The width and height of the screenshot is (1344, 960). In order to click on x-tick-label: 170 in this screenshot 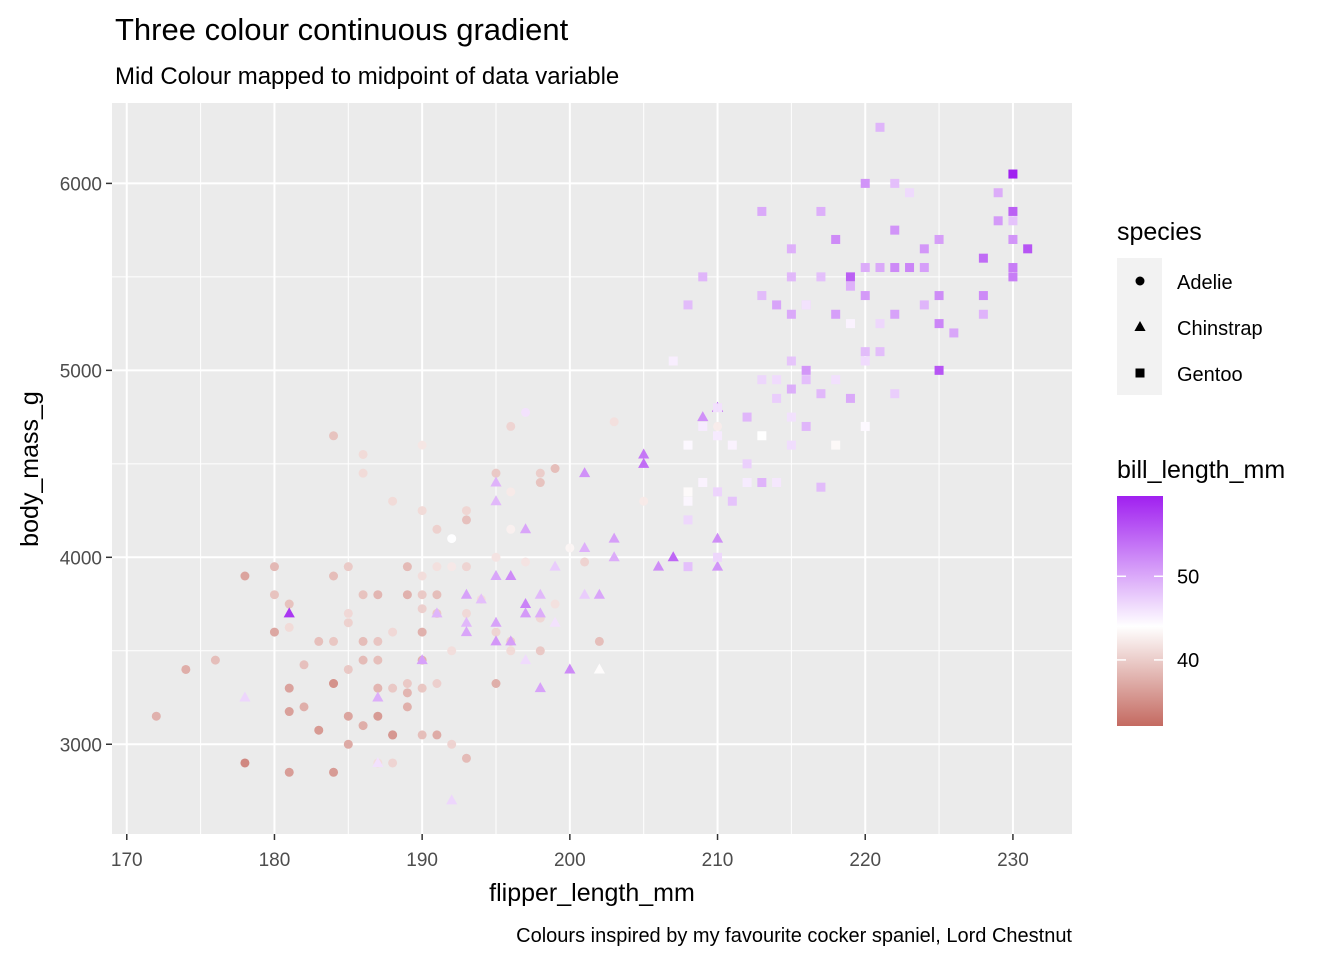, I will do `click(127, 860)`.